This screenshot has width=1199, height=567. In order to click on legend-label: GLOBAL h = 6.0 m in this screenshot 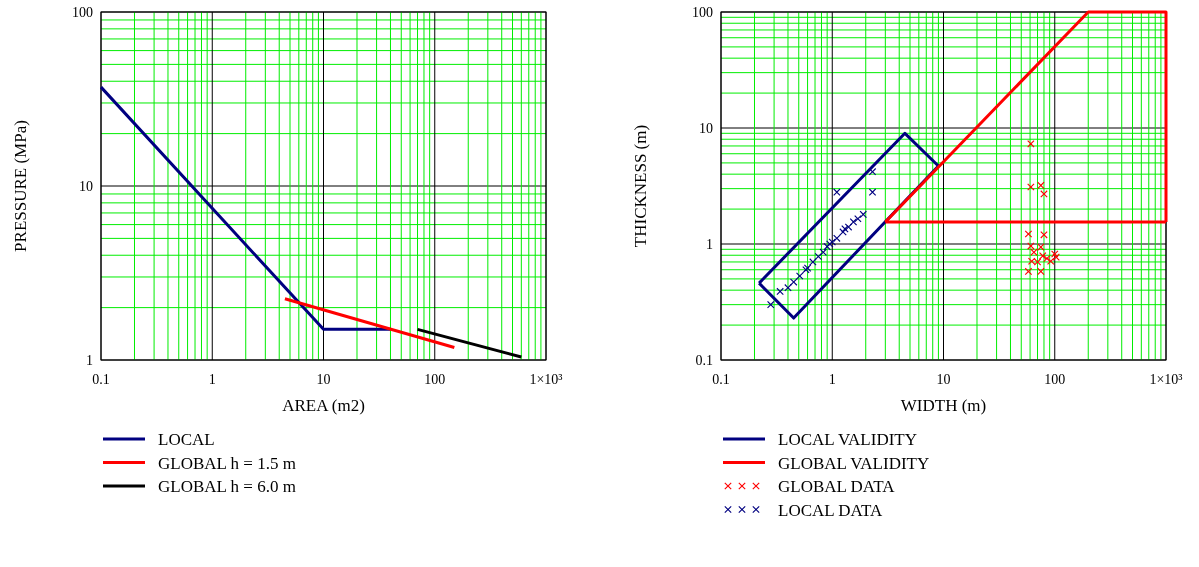, I will do `click(227, 486)`.